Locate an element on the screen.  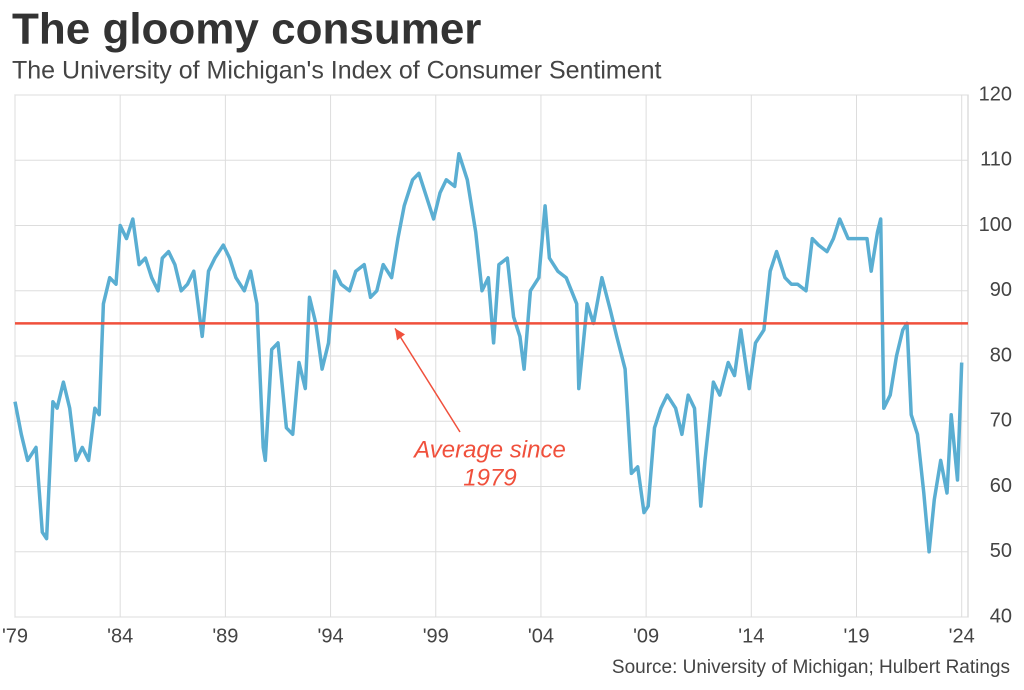
x-tick-label: '24 is located at coordinates (962, 636).